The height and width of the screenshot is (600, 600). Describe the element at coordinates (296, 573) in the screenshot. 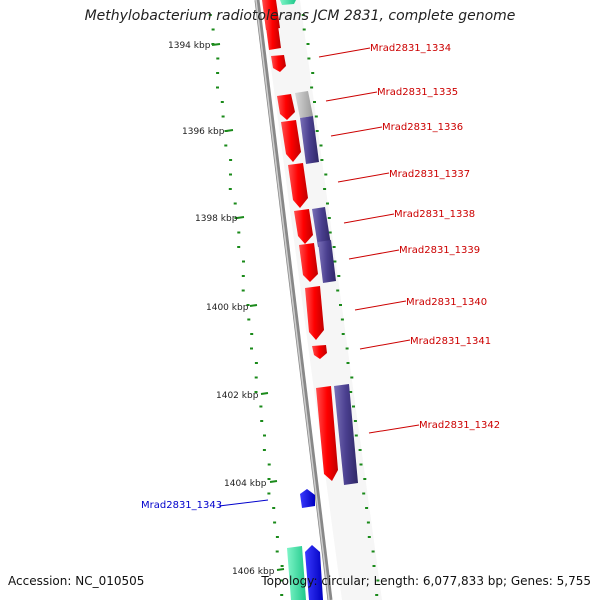

I see `gene-green-bottom` at that location.